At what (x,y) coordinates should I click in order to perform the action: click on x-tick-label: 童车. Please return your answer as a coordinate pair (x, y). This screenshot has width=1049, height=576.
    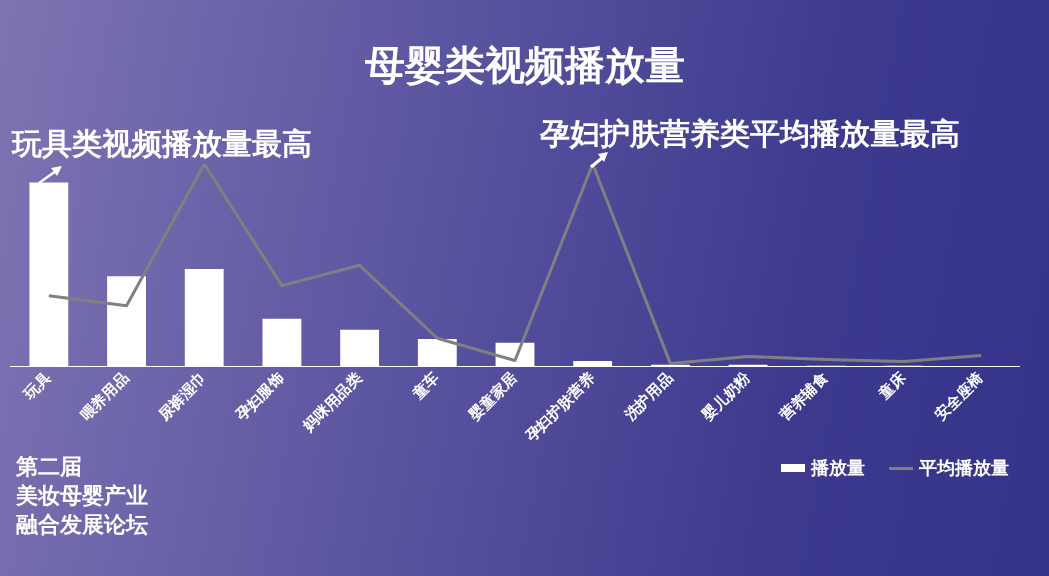
    Looking at the image, I should click on (425, 386).